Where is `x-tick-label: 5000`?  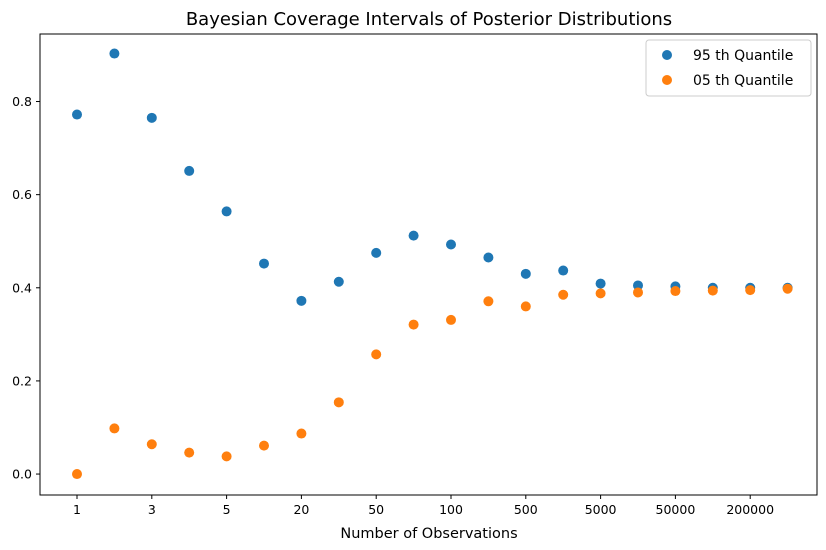
x-tick-label: 5000 is located at coordinates (601, 509).